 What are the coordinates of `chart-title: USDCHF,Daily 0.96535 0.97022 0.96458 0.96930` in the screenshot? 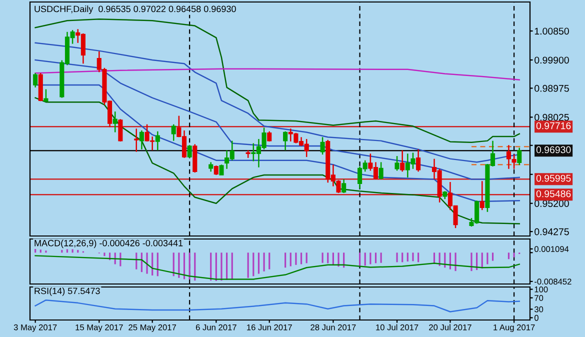 It's located at (135, 10).